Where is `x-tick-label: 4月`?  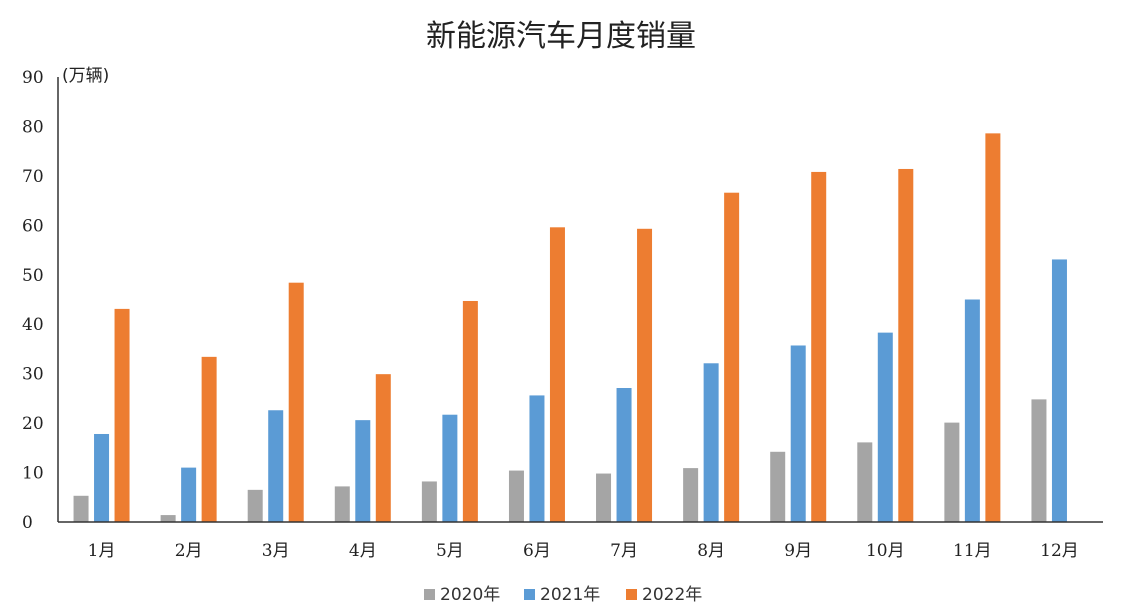
x-tick-label: 4月 is located at coordinates (363, 551).